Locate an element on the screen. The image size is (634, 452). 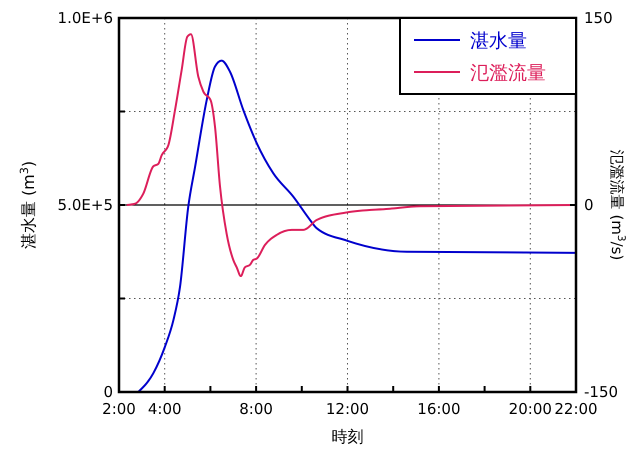
y-tick-label: 1.0E+6 is located at coordinates (85, 18).